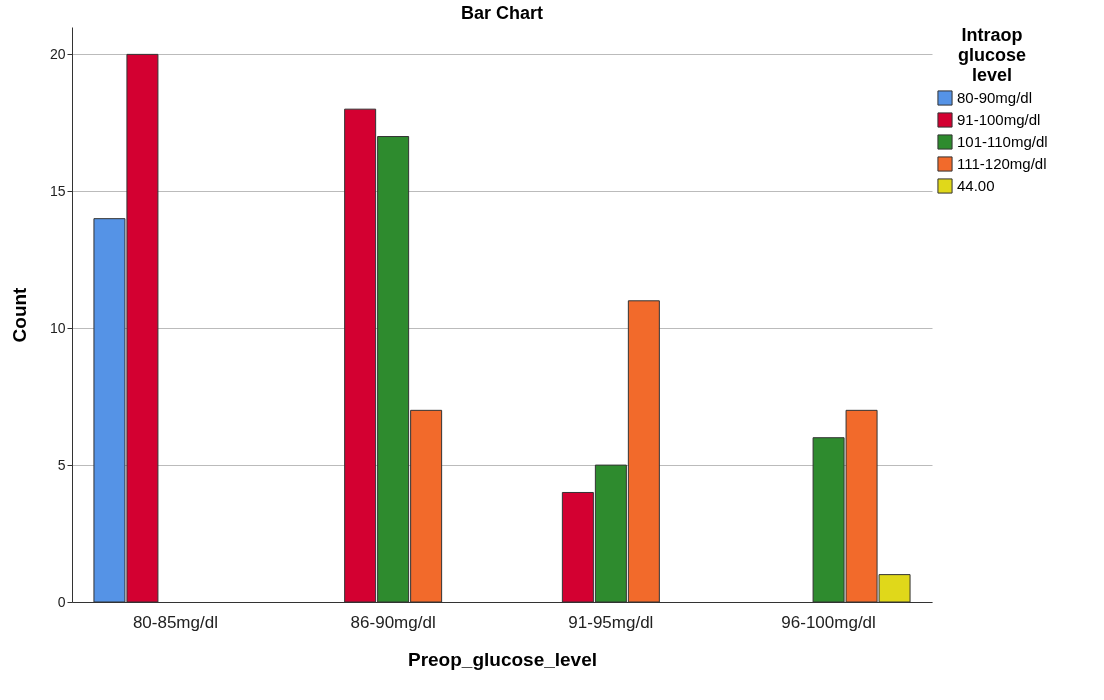 The height and width of the screenshot is (700, 1104). What do you see at coordinates (393, 622) in the screenshot?
I see `x-tick-label: 86-90mg/dl` at bounding box center [393, 622].